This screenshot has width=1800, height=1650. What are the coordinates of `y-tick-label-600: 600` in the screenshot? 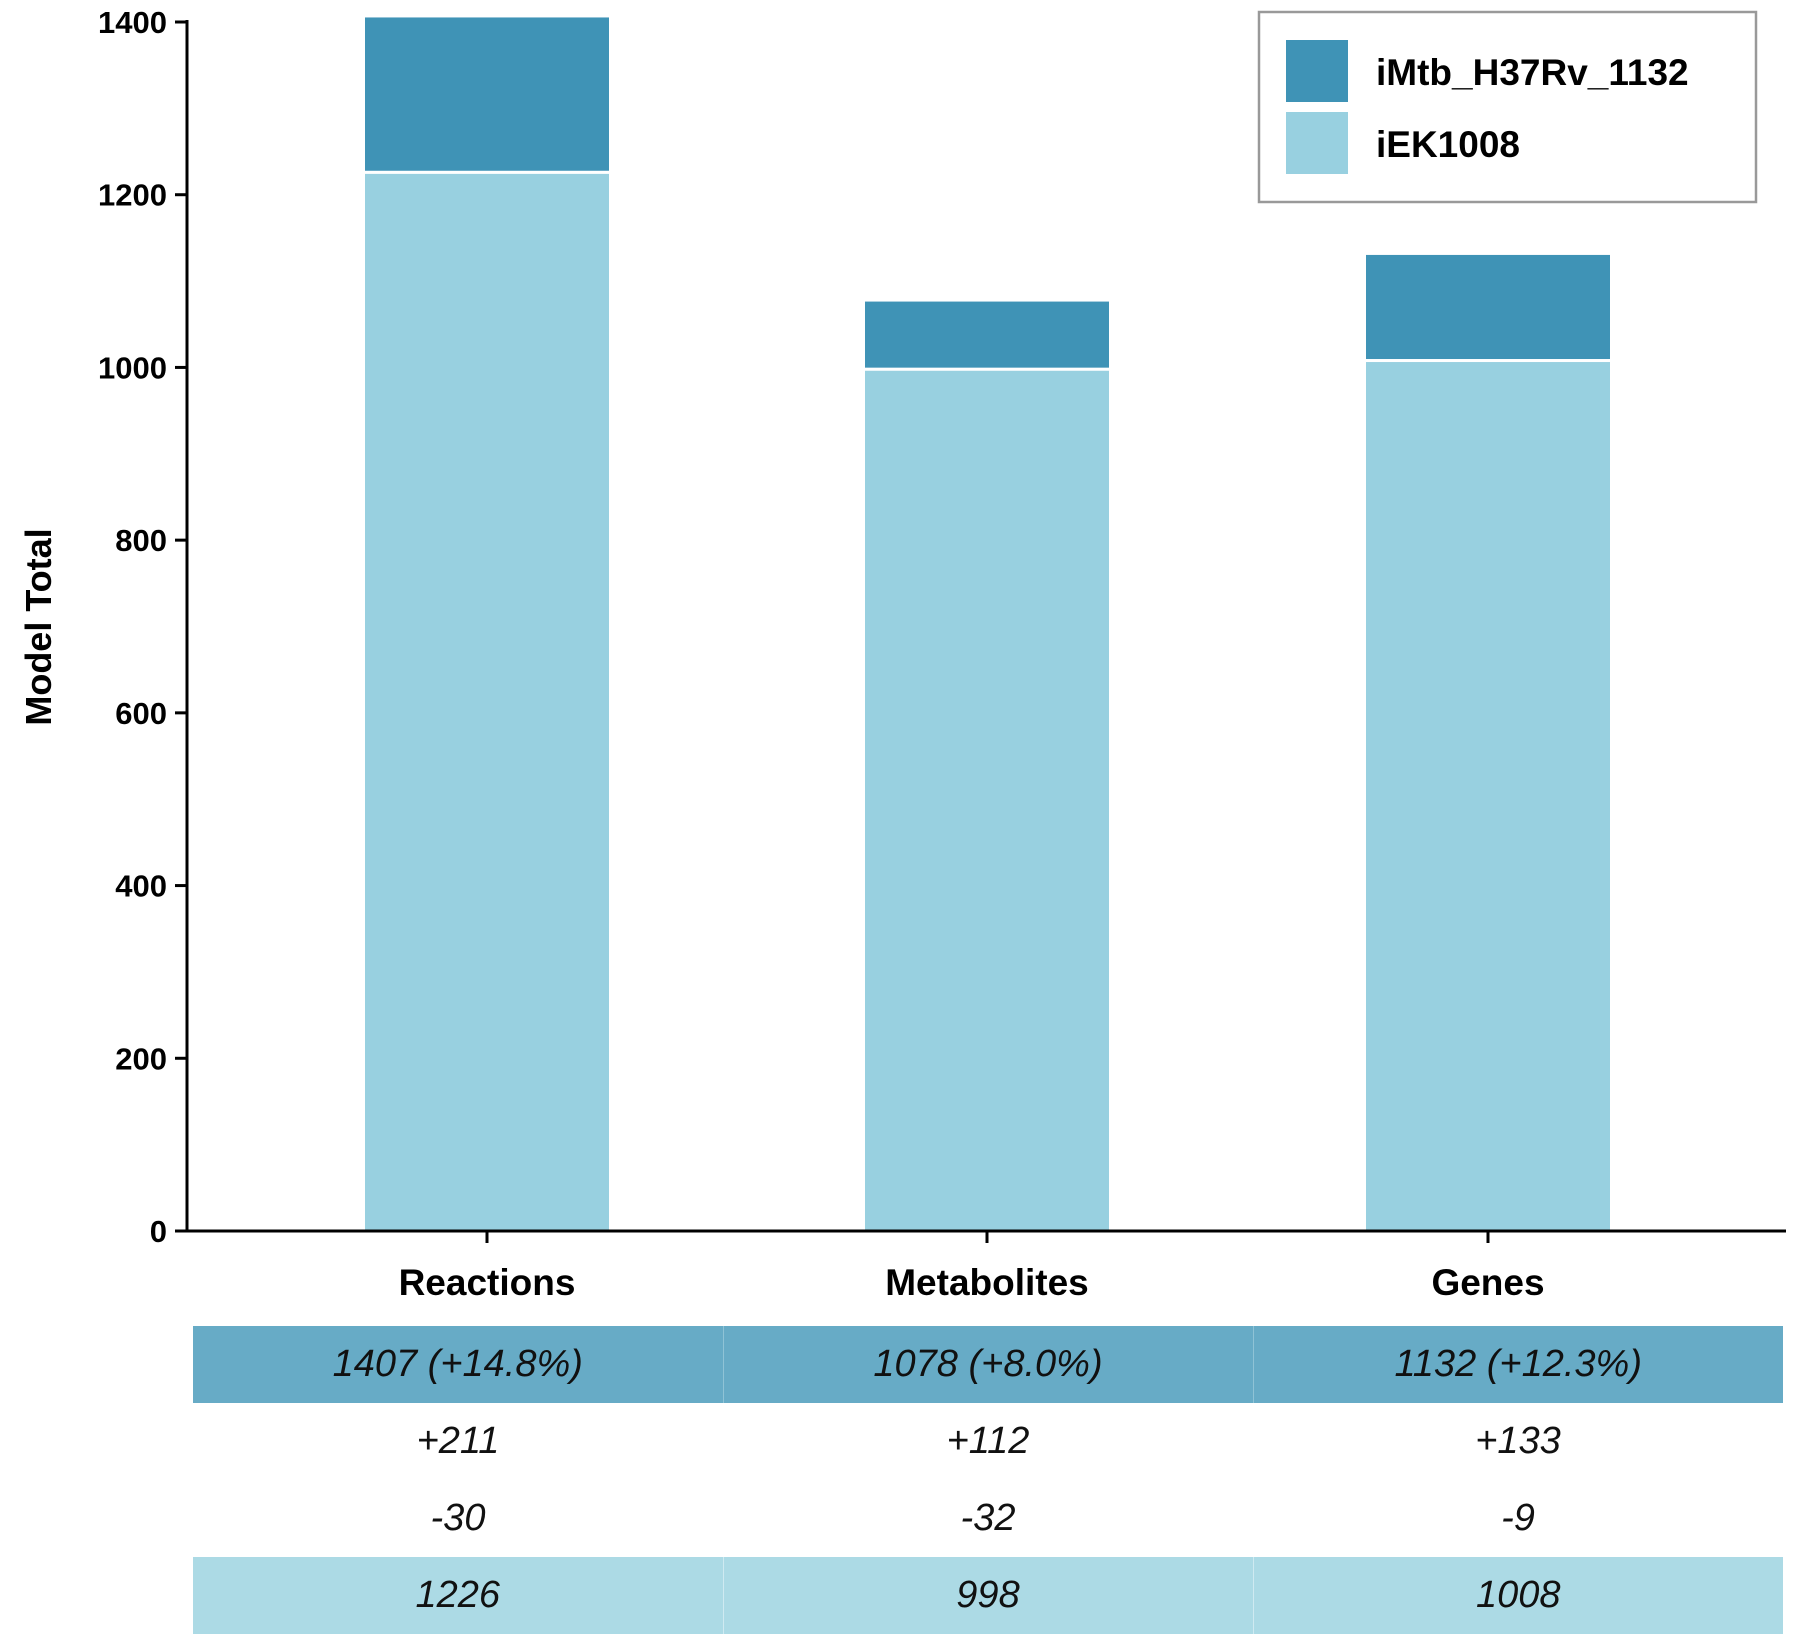 It's located at (141, 713).